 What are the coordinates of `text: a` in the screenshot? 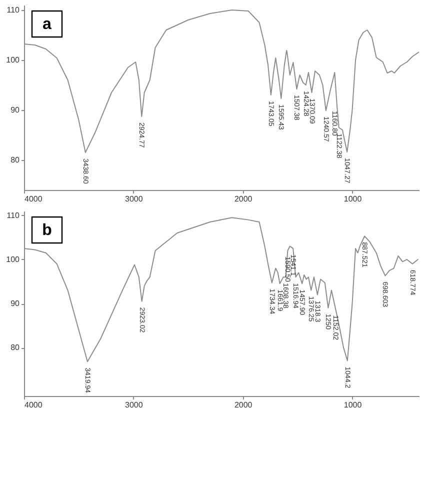 It's located at (47, 24).